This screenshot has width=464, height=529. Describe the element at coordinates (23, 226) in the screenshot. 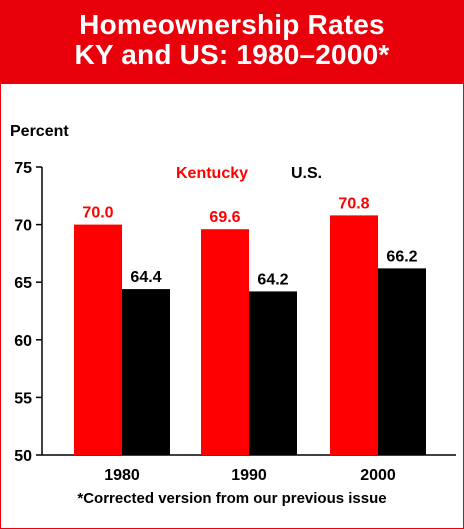

I see `y-tick-label-70: 70` at that location.